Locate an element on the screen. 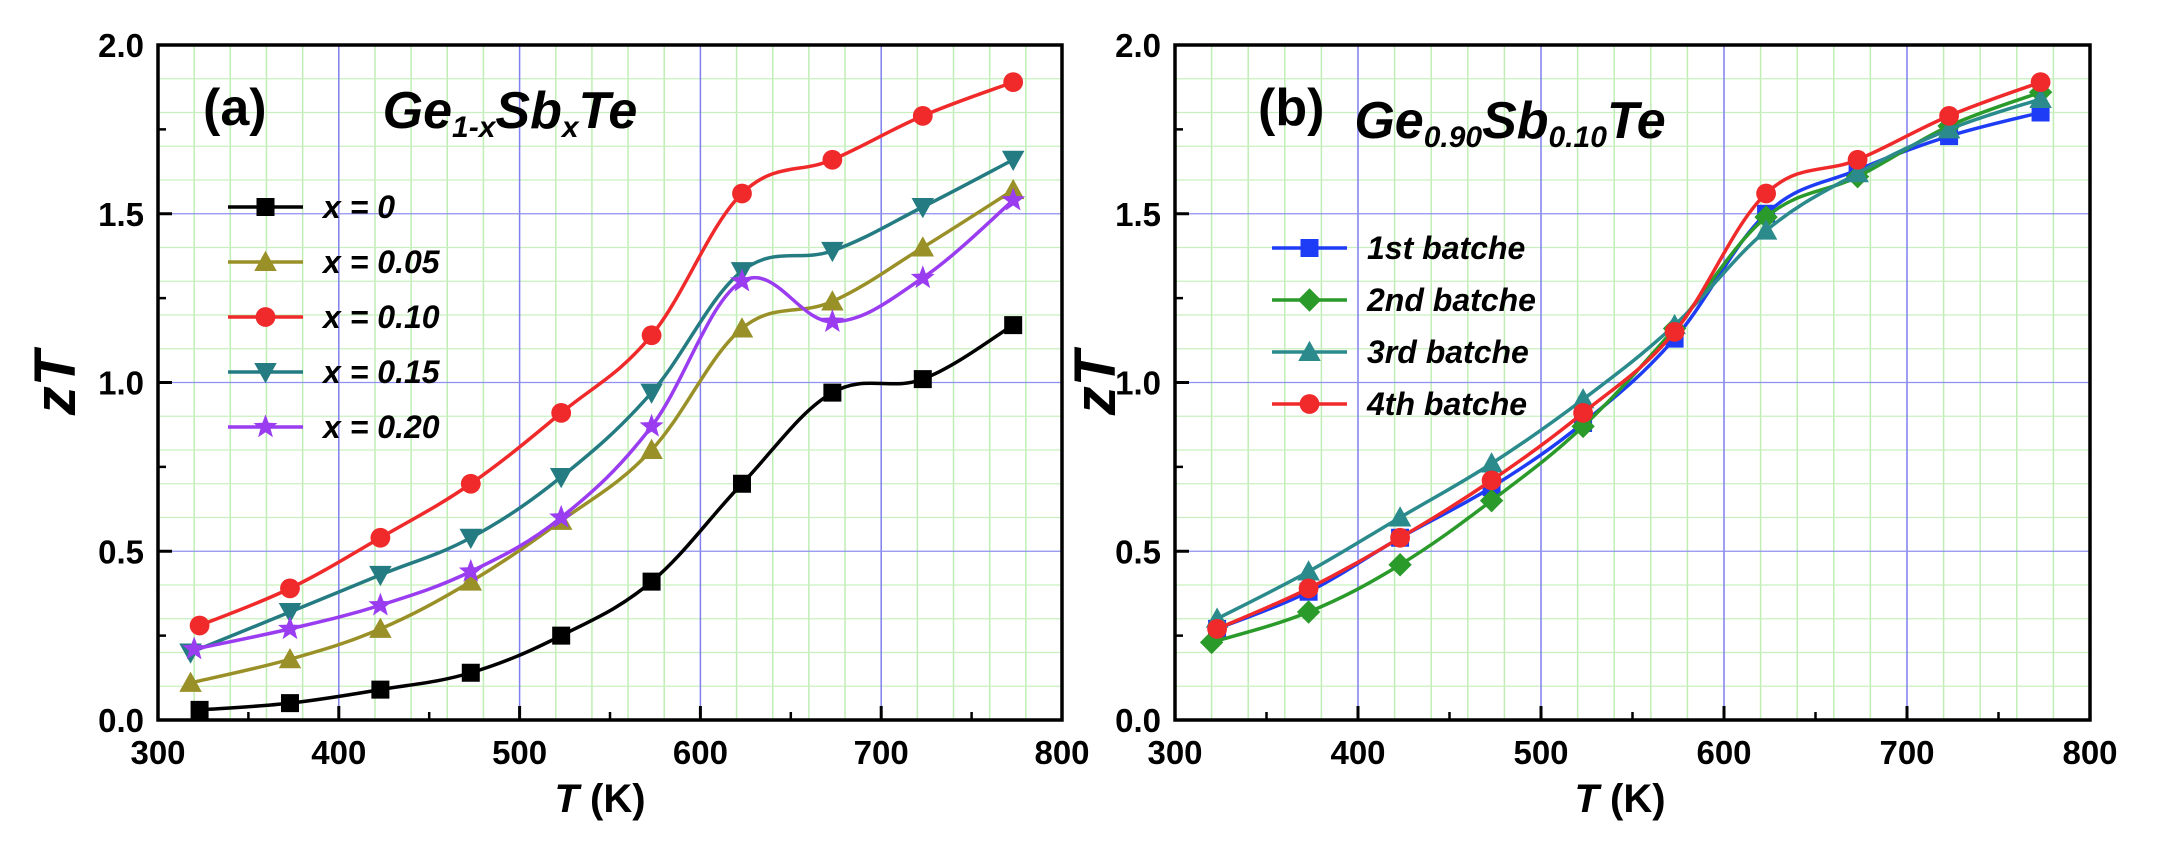 The height and width of the screenshot is (850, 2176). legend-label: 4th batche is located at coordinates (1446, 404).